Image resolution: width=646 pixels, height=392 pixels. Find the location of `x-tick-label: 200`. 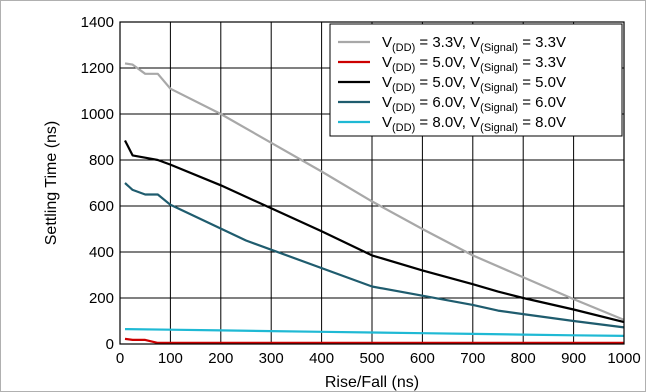

x-tick-label: 200 is located at coordinates (220, 358).